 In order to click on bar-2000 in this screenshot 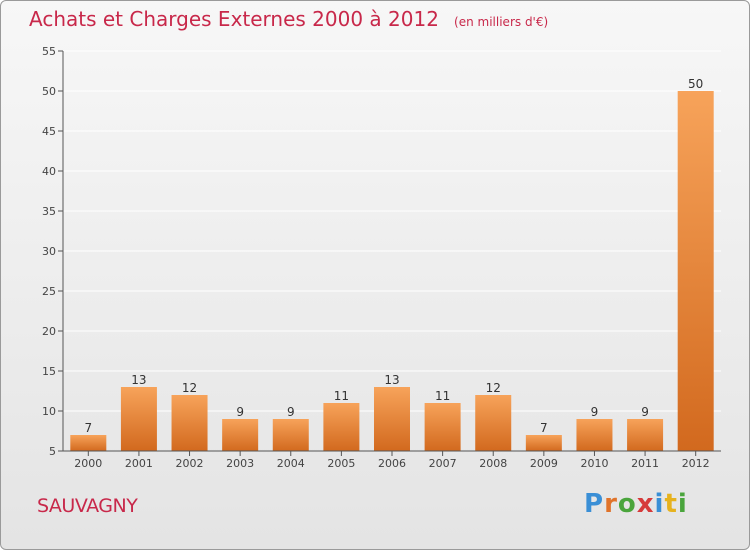, I will do `click(88, 443)`.